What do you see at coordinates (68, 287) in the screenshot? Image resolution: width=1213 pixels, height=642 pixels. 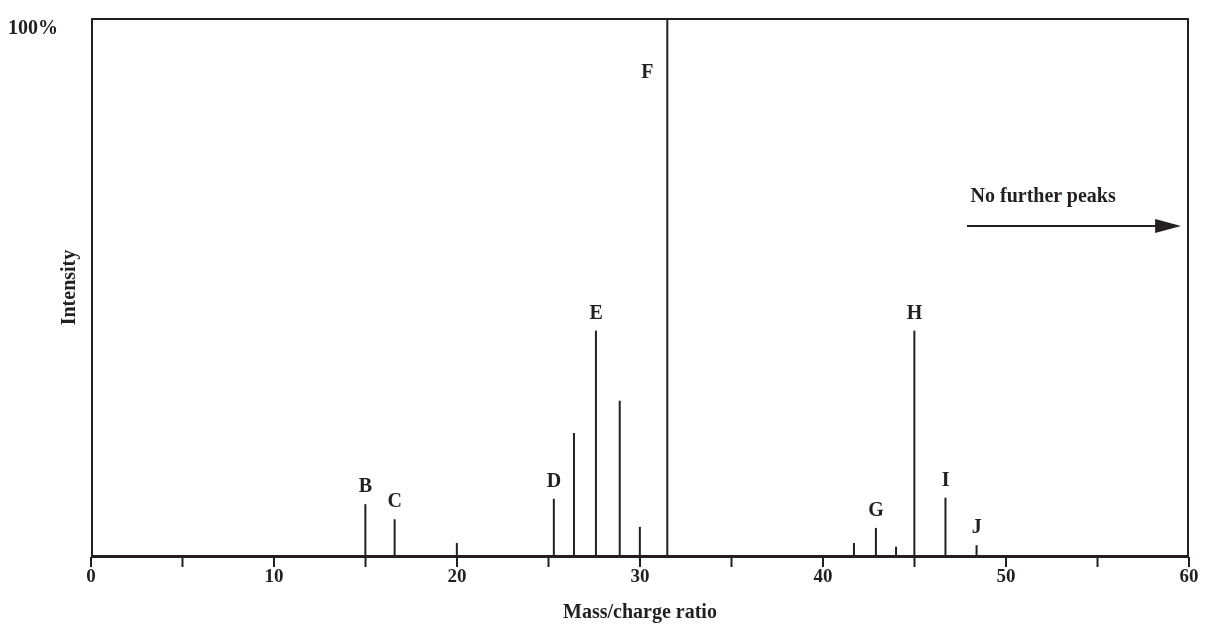 I see `y-axis-title: Intensity` at bounding box center [68, 287].